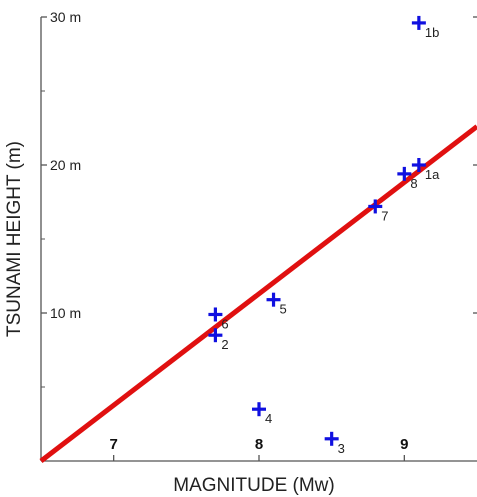  Describe the element at coordinates (65, 313) in the screenshot. I see `y-tick-label: 10 m` at that location.